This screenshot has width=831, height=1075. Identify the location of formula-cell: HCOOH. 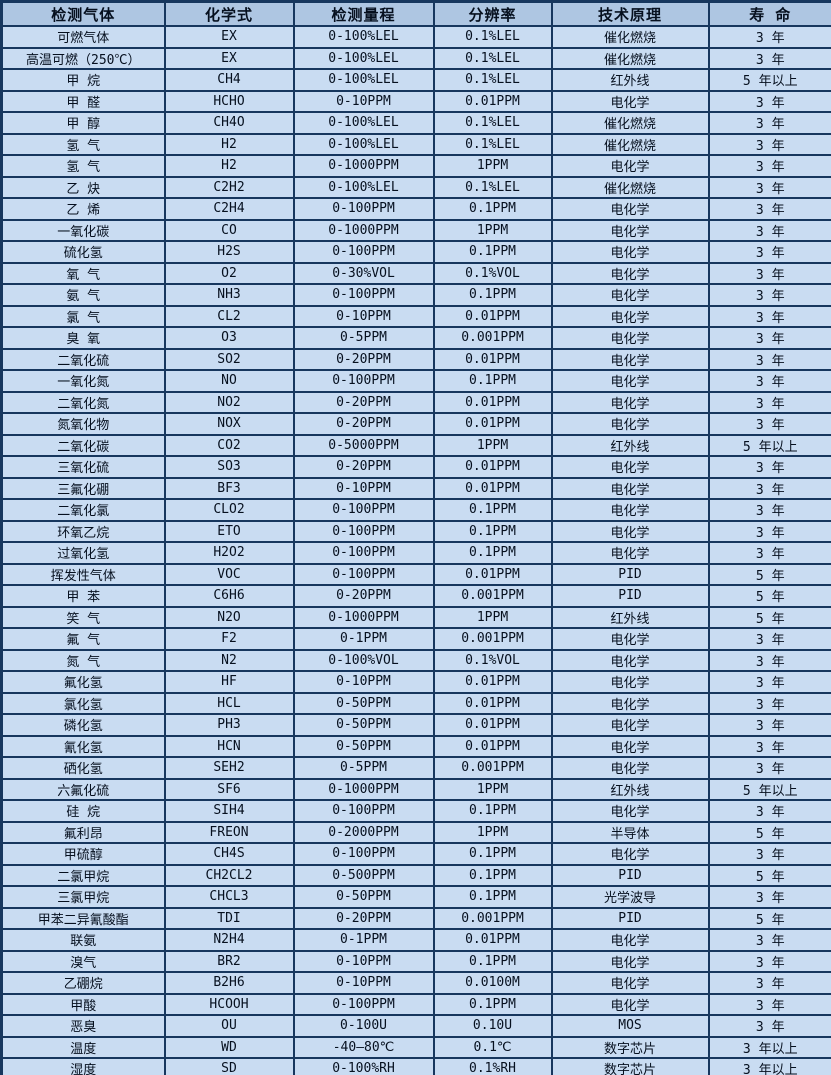
(229, 1004).